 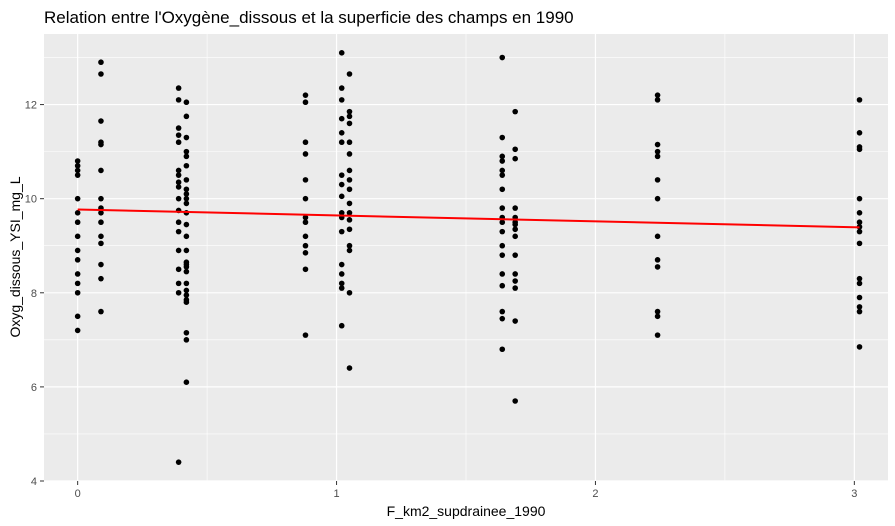 I want to click on y-axis: 4 6 8 10 12, so click(x=34, y=294).